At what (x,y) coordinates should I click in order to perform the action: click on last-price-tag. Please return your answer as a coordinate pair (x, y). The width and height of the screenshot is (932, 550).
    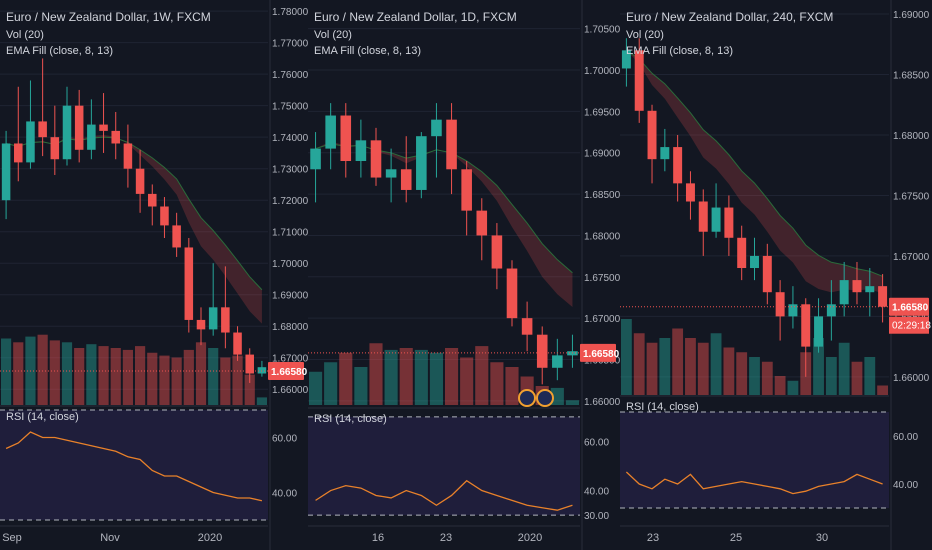
    Looking at the image, I should click on (598, 352).